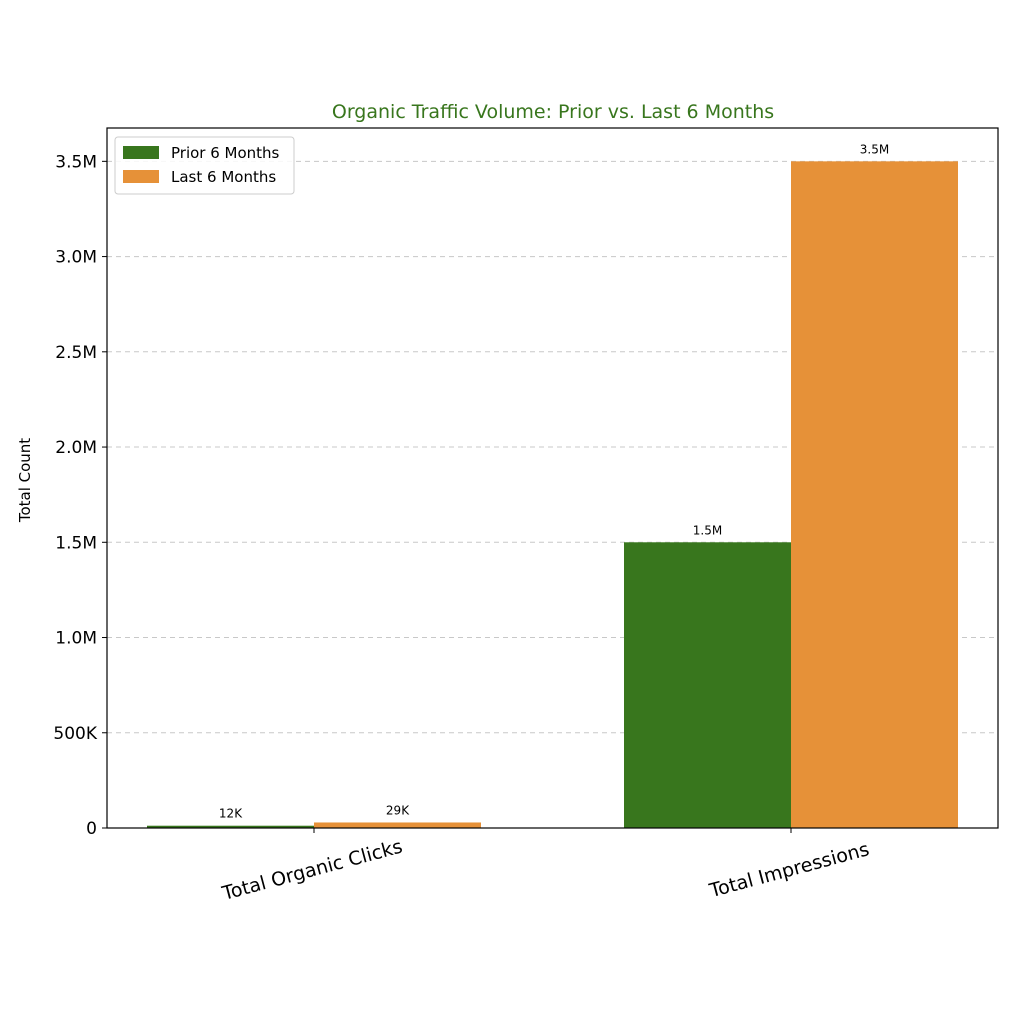 This screenshot has height=1029, width=1024. I want to click on y-axis-ticks: 0 500K 1.0M 1.5M 2.0M 2.5M 3.0M 3.5M, so click(80, 495).